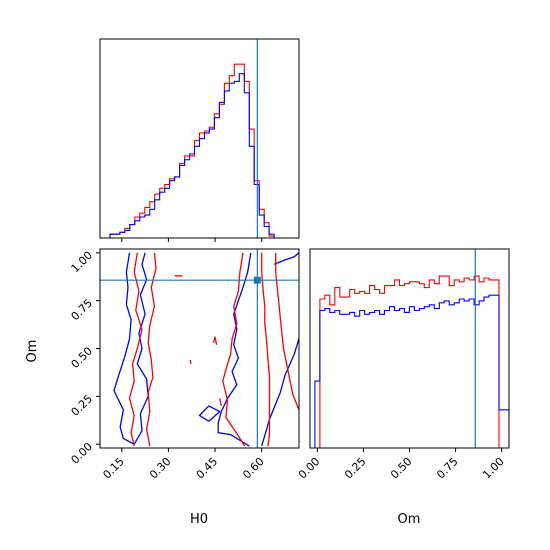 The width and height of the screenshot is (550, 550). I want to click on joint-truth-marker, so click(257, 280).